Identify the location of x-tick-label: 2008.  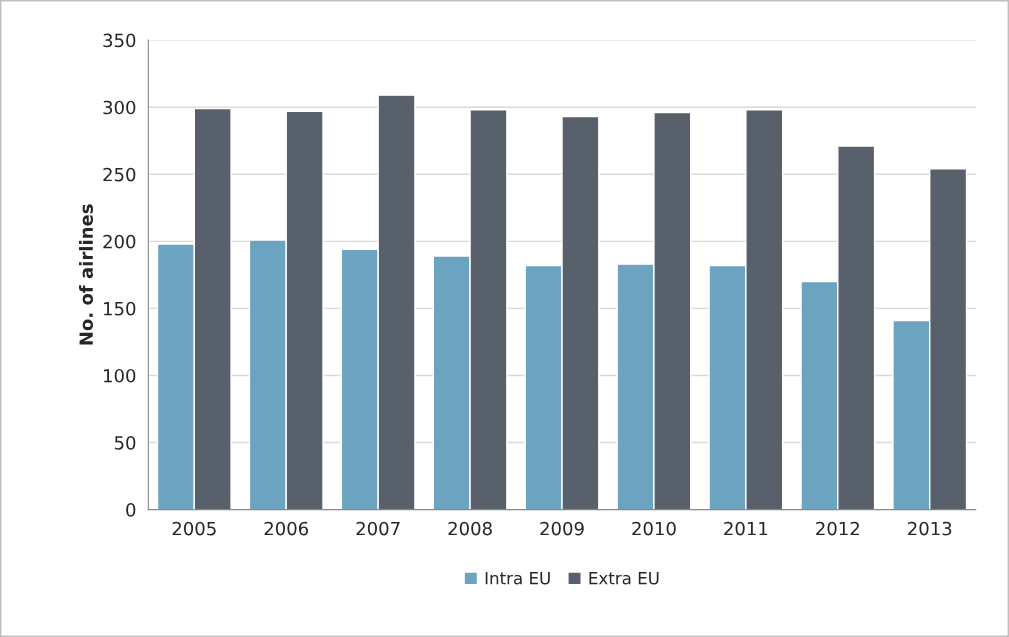
(470, 528).